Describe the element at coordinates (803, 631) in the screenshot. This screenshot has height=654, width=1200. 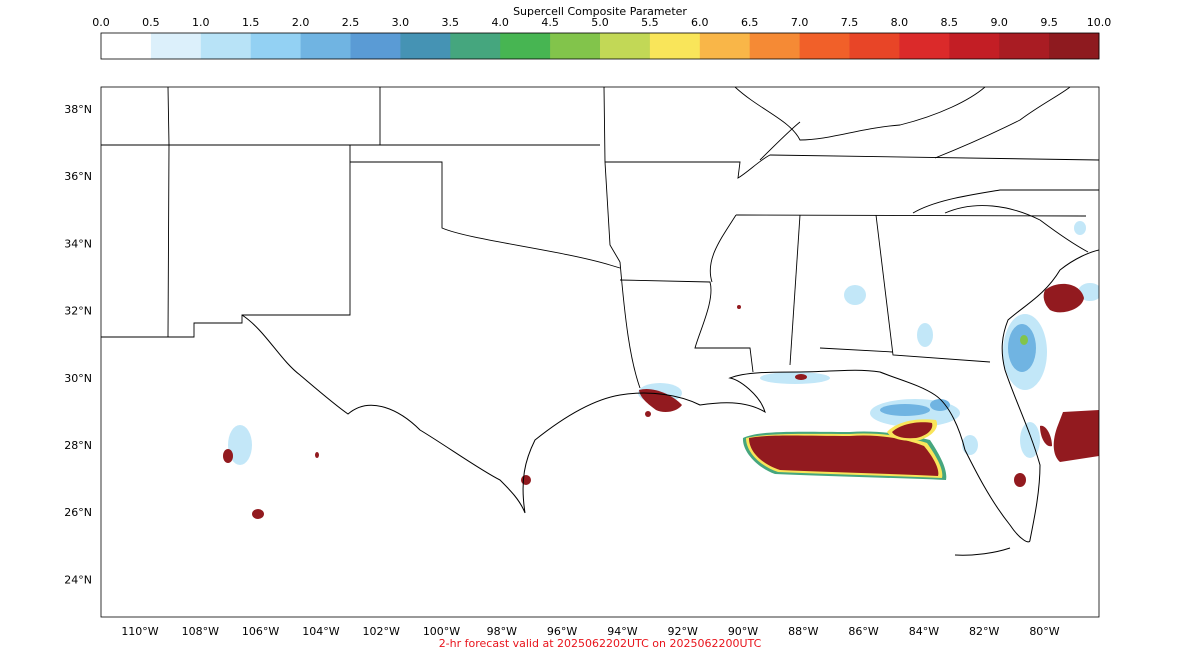
I see `longitude-label: 88°W` at that location.